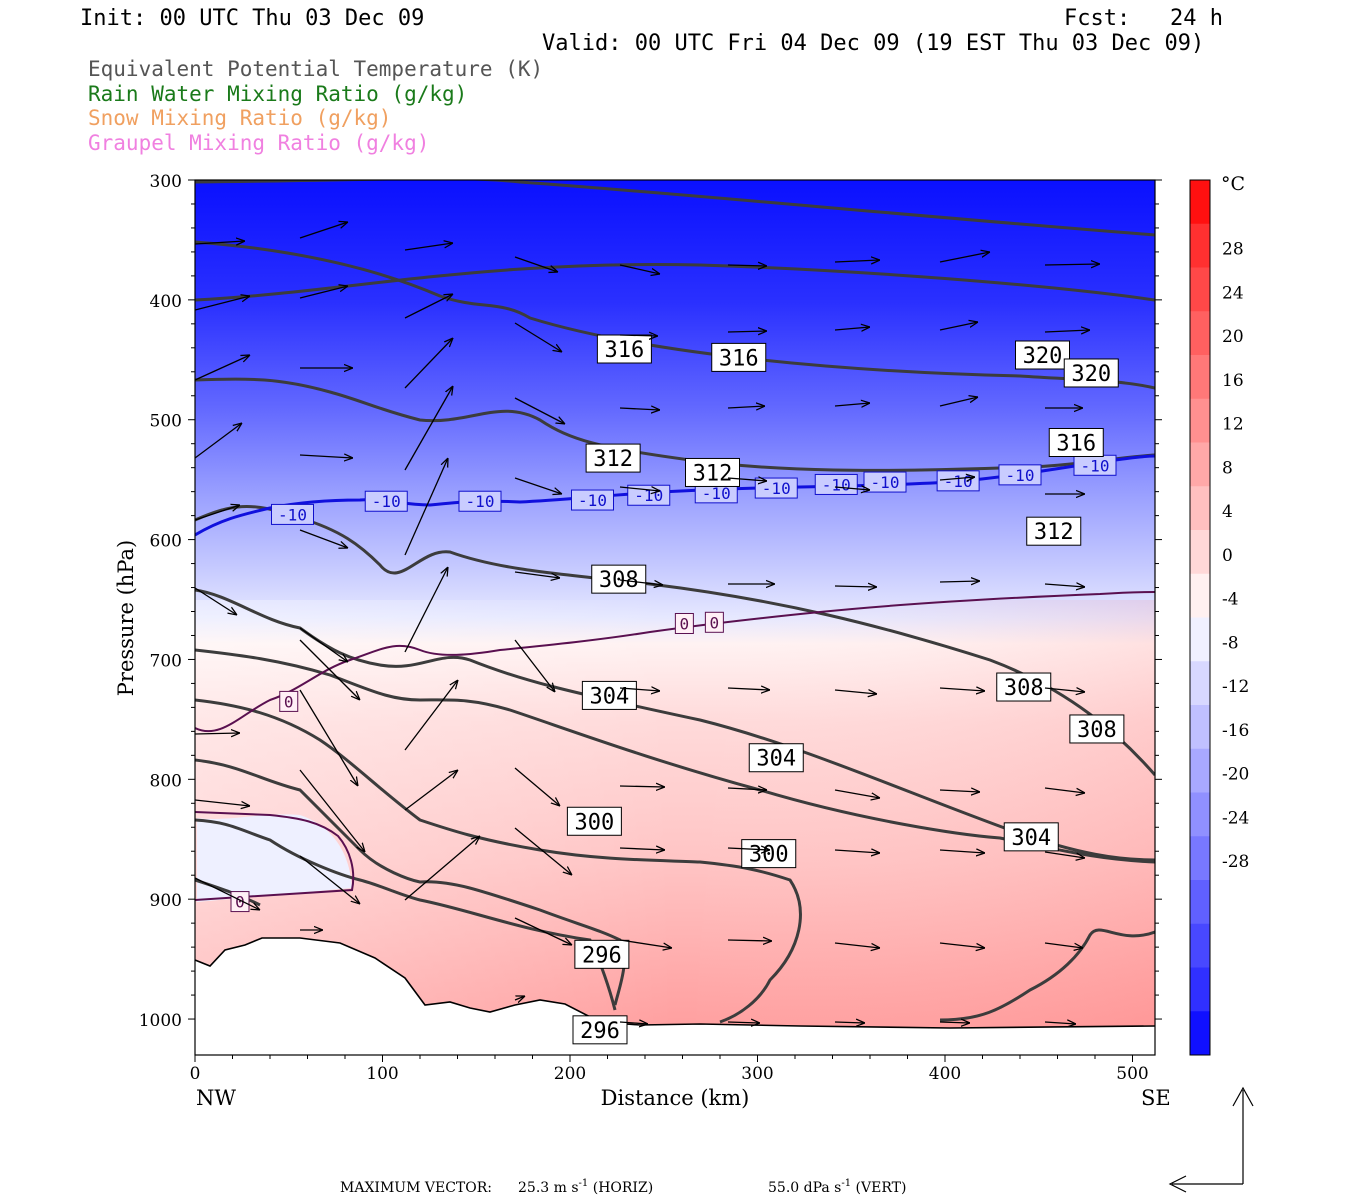  I want to click on forecast-hour: Fcst: 24 h, so click(1143, 18).